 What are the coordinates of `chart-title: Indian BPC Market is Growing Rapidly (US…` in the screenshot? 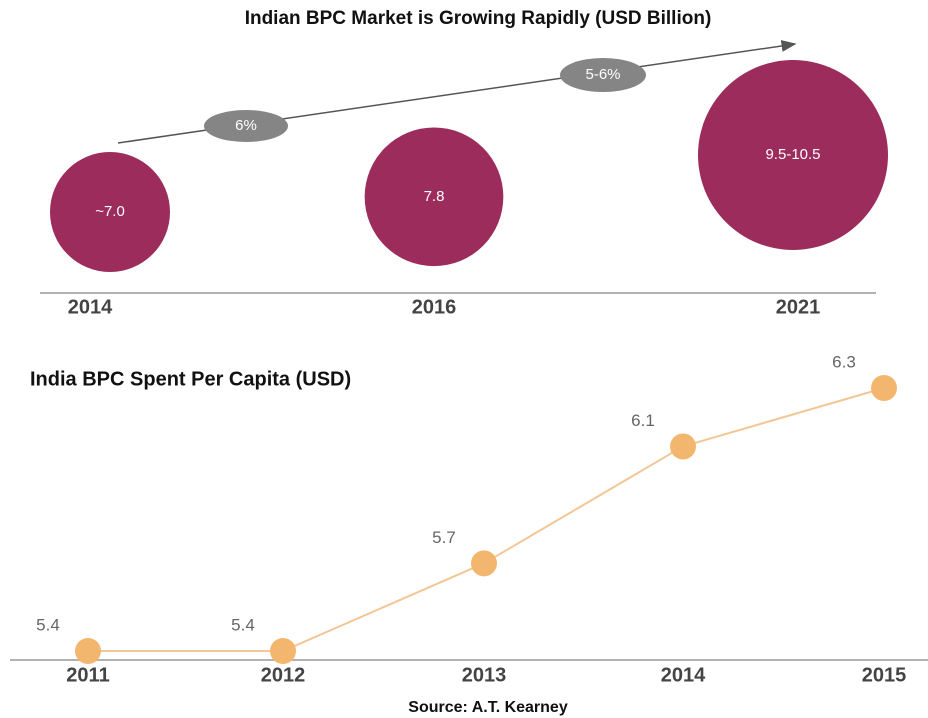 It's located at (478, 18).